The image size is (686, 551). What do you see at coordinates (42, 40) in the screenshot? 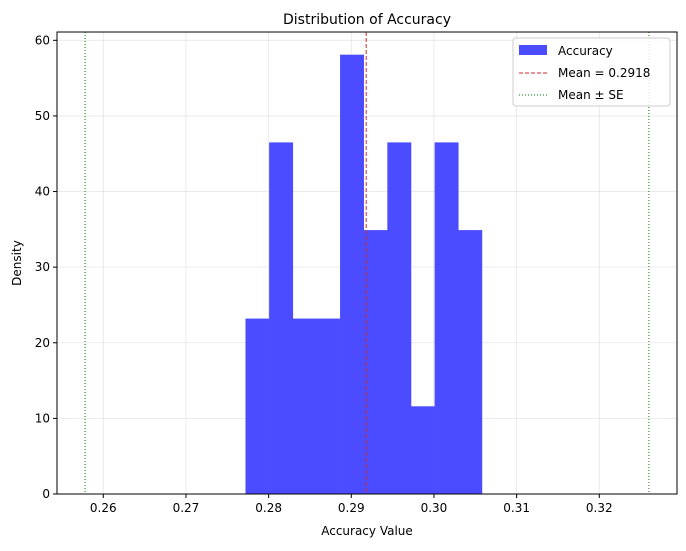
I see `y-tick-label: 60` at bounding box center [42, 40].